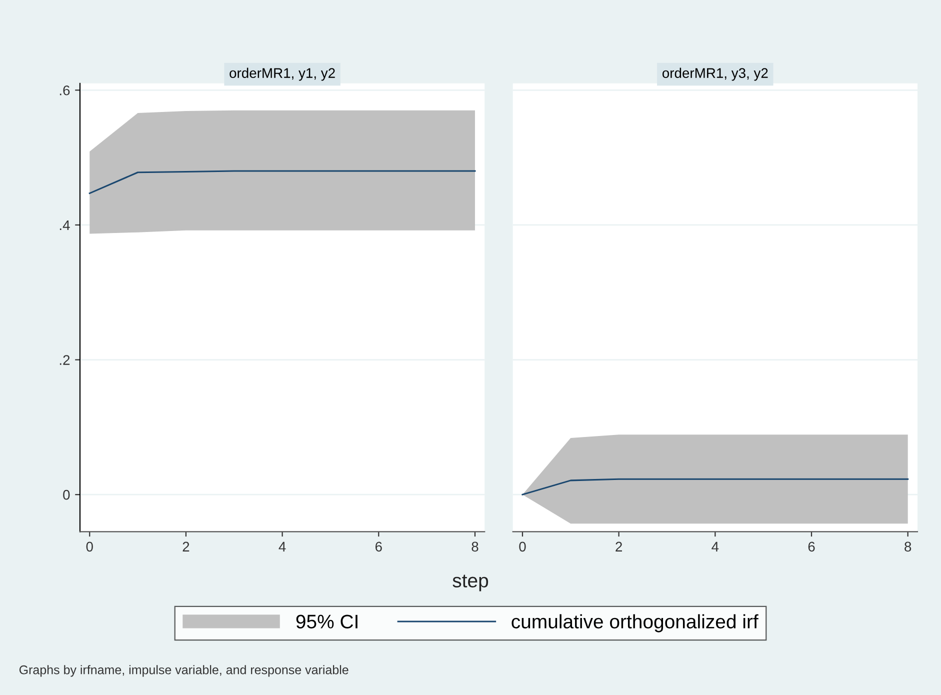 The height and width of the screenshot is (695, 941). What do you see at coordinates (183, 671) in the screenshot?
I see `text: Graphs by irfname, impulse variable, and response variable` at bounding box center [183, 671].